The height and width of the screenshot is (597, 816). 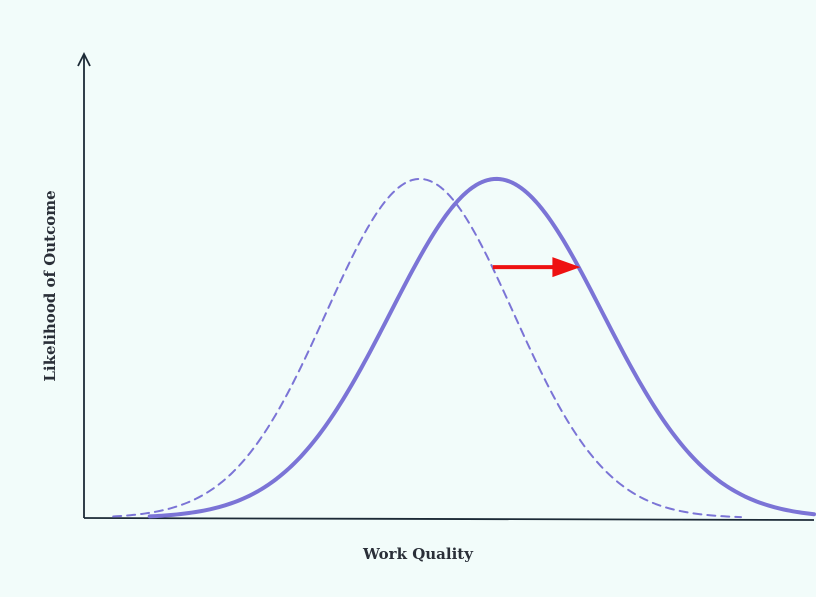 What do you see at coordinates (536, 267) in the screenshot?
I see `annotations` at bounding box center [536, 267].